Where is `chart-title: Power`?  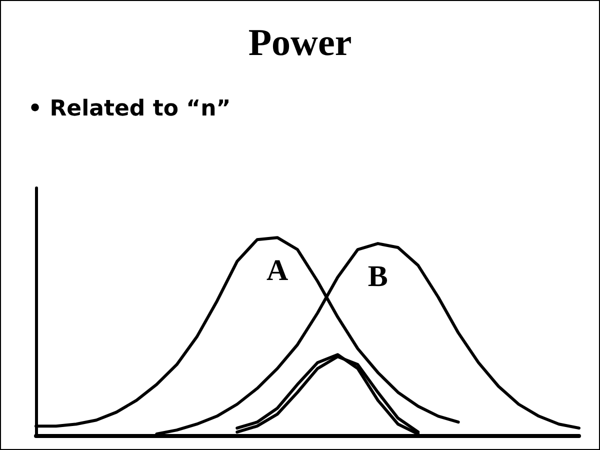
chart-title: Power is located at coordinates (300, 43).